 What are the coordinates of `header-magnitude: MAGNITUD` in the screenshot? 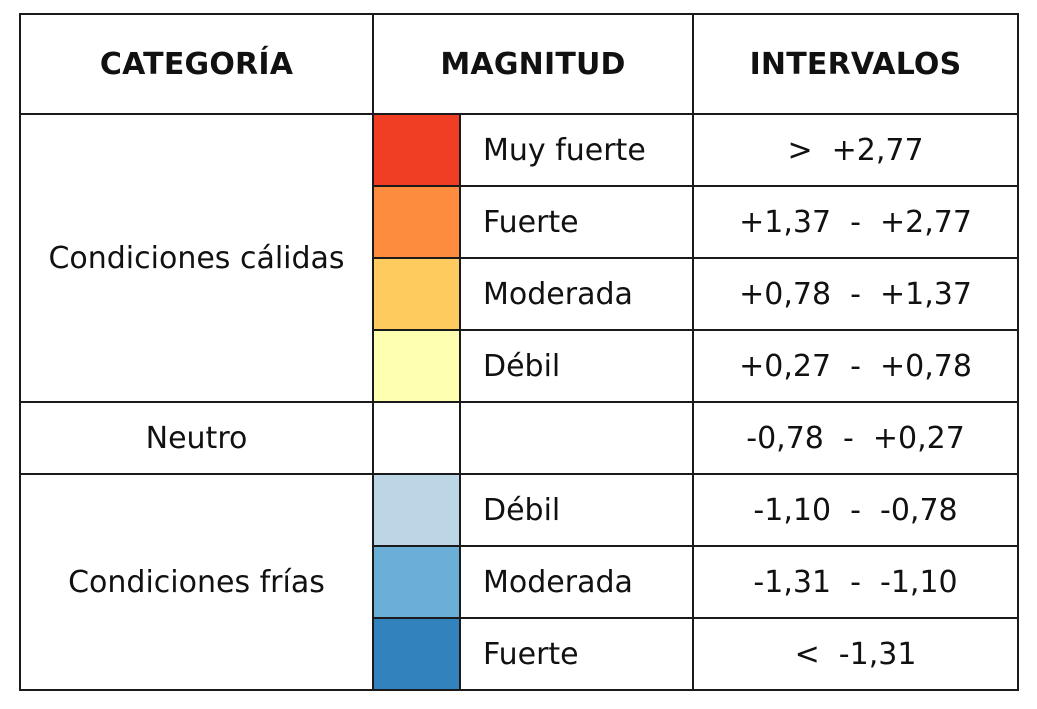 It's located at (533, 64).